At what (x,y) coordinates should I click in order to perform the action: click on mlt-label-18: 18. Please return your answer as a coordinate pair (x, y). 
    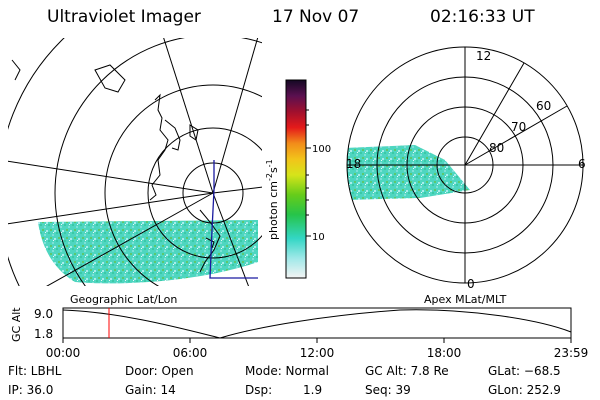
    Looking at the image, I should click on (353, 164).